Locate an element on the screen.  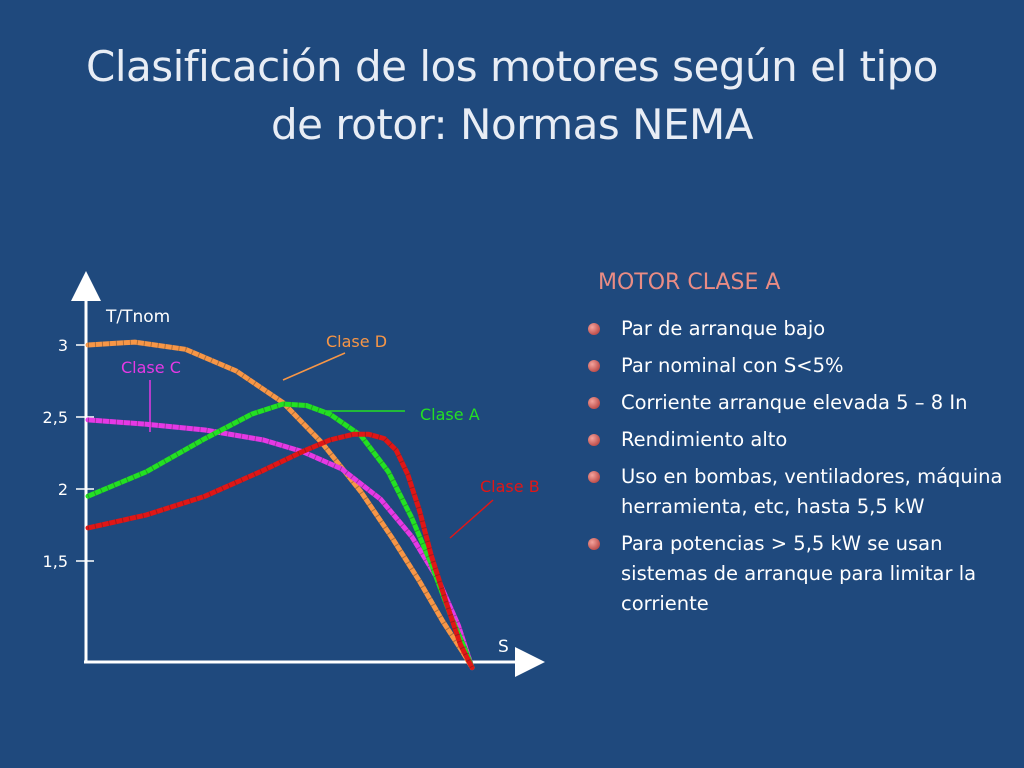
feature-item: Corriente arranque elevada 5 – 8 In is located at coordinates (799, 403).